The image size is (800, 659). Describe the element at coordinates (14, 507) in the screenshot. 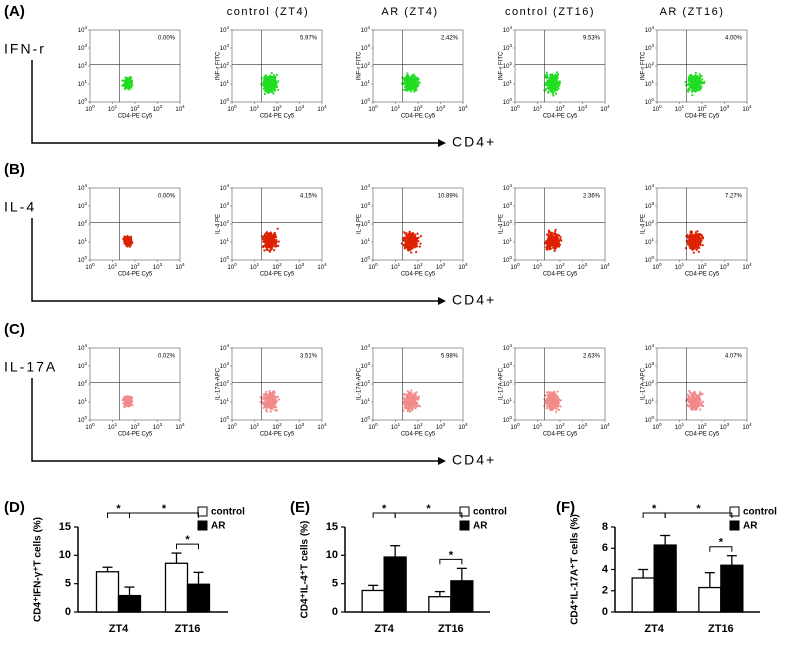

I see `panel-label: (D)` at that location.